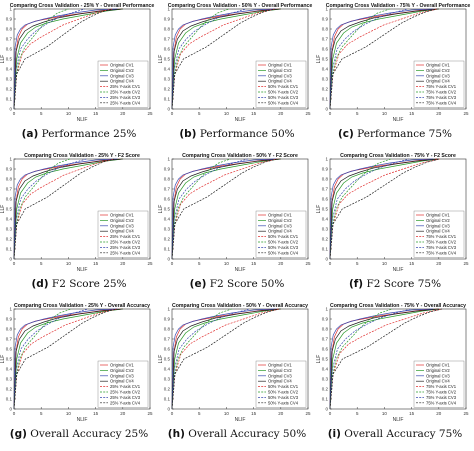  Describe the element at coordinates (385, 113) in the screenshot. I see `x-tick-label: 10` at that location.